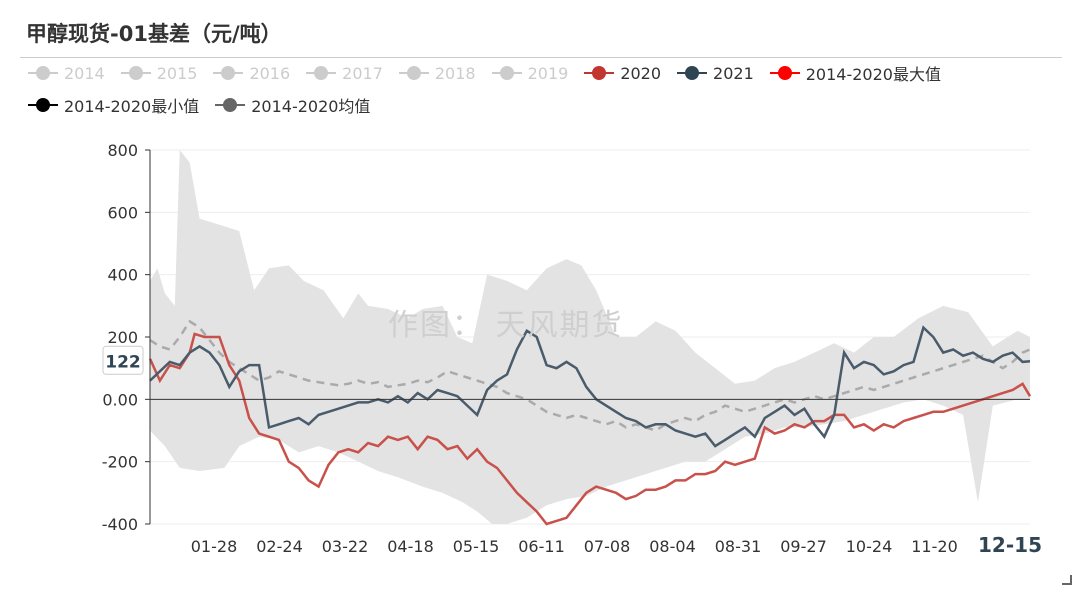 This screenshot has width=1080, height=593. Describe the element at coordinates (345, 546) in the screenshot. I see `x-tick-label: 03-22` at that location.